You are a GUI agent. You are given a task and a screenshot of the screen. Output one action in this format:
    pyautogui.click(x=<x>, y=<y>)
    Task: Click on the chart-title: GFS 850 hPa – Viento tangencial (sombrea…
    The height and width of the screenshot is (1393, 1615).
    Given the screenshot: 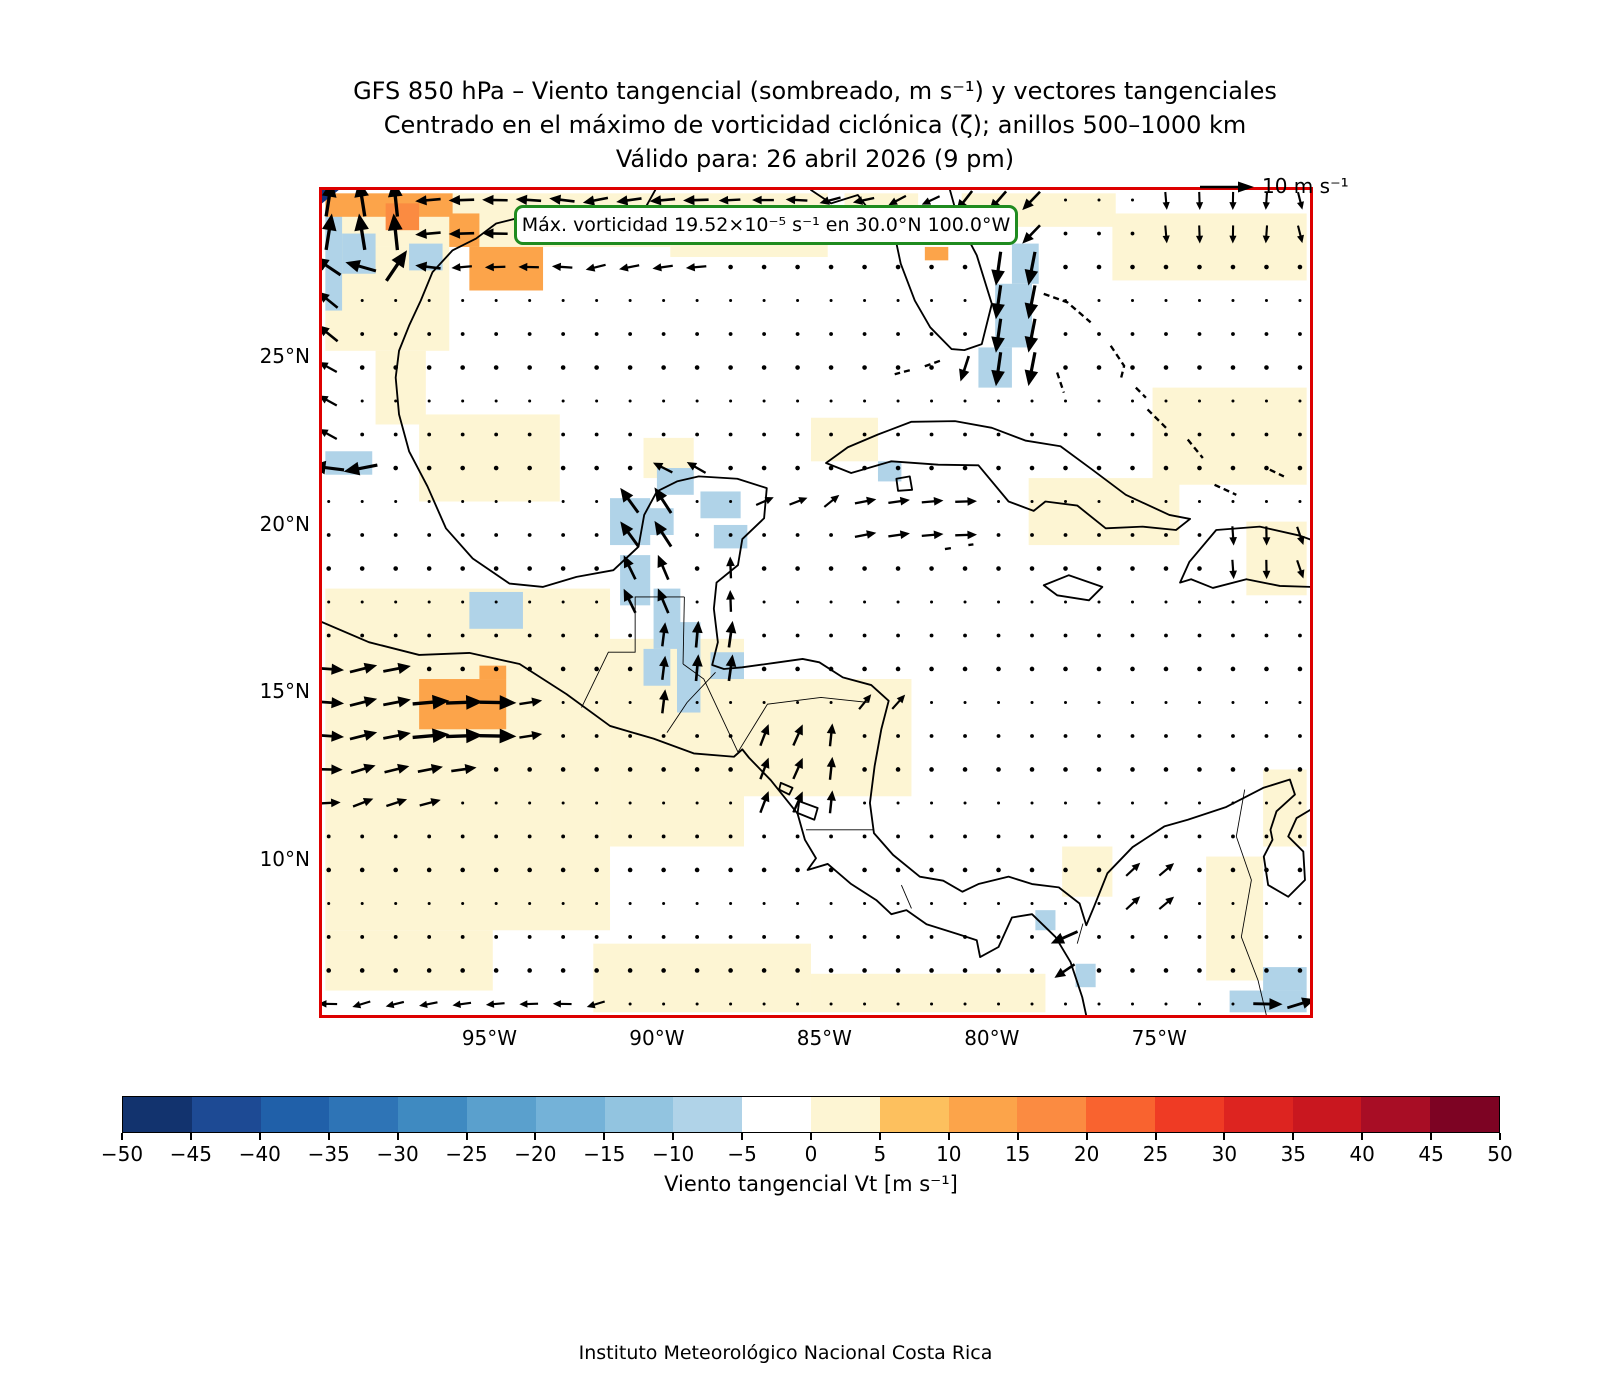 What is the action you would take?
    pyautogui.click(x=807, y=125)
    